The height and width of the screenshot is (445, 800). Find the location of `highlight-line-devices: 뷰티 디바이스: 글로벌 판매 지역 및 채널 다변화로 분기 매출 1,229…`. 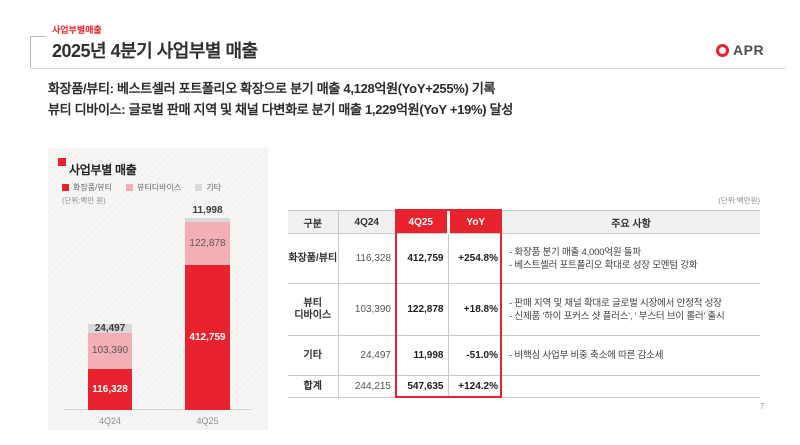

highlight-line-devices: 뷰티 디바이스: 글로벌 판매 지역 및 채널 다변화로 분기 매출 1,229… is located at coordinates (280, 109).